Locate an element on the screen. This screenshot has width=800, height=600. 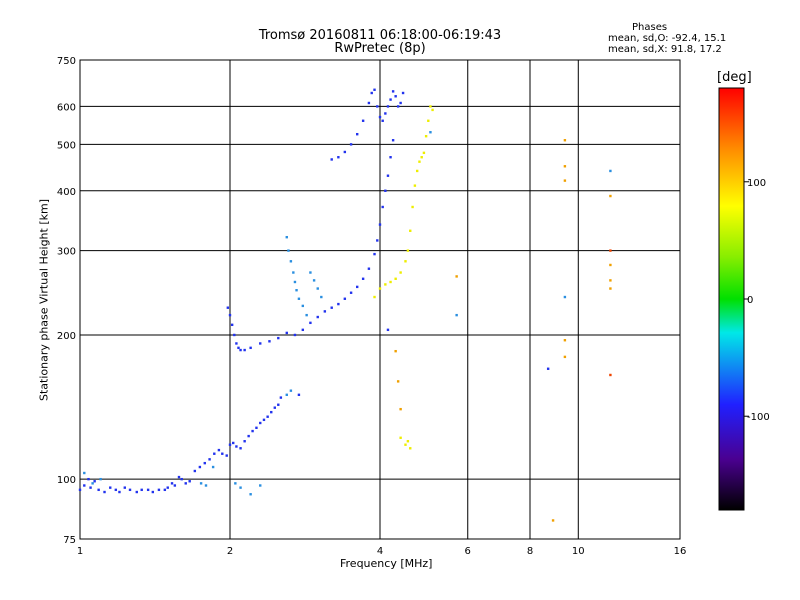
phases-heading: Phases is located at coordinates (650, 27).